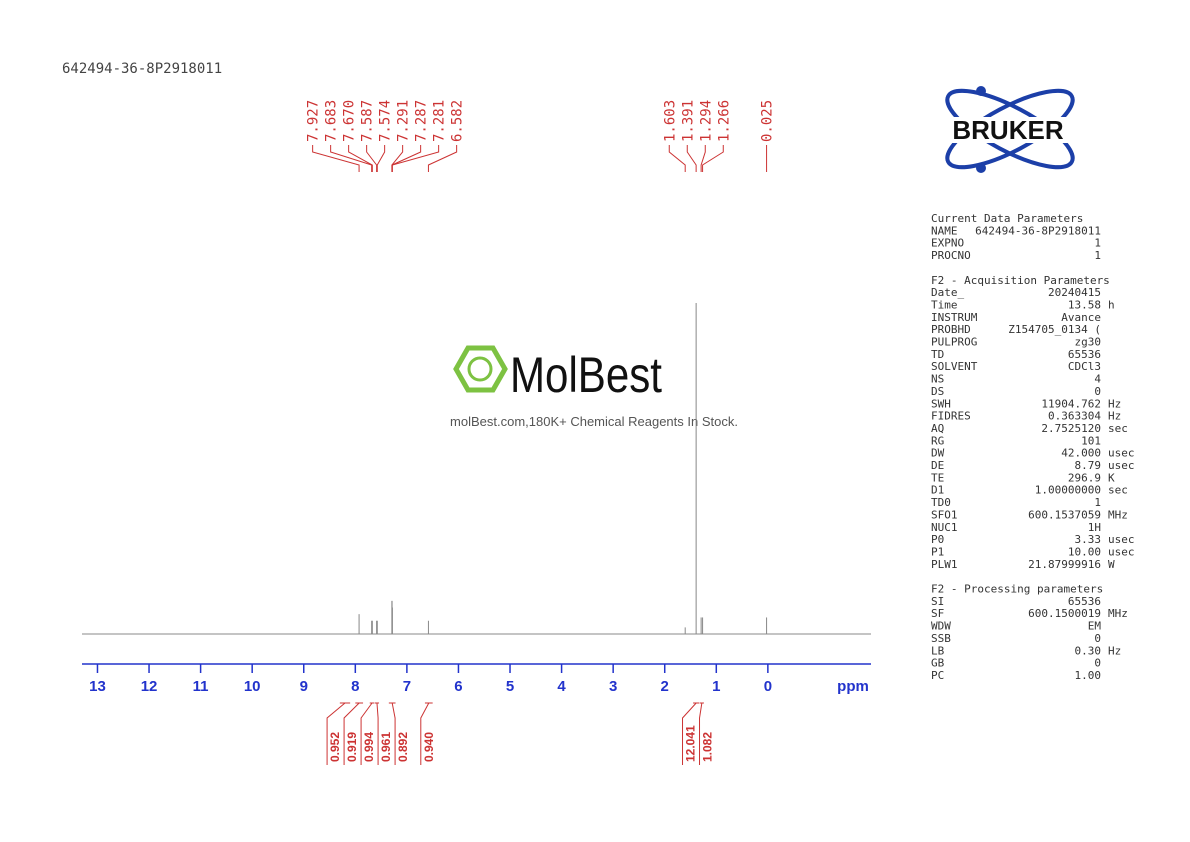  Describe the element at coordinates (1074, 416) in the screenshot. I see `parameter-value: 0.363304` at that location.